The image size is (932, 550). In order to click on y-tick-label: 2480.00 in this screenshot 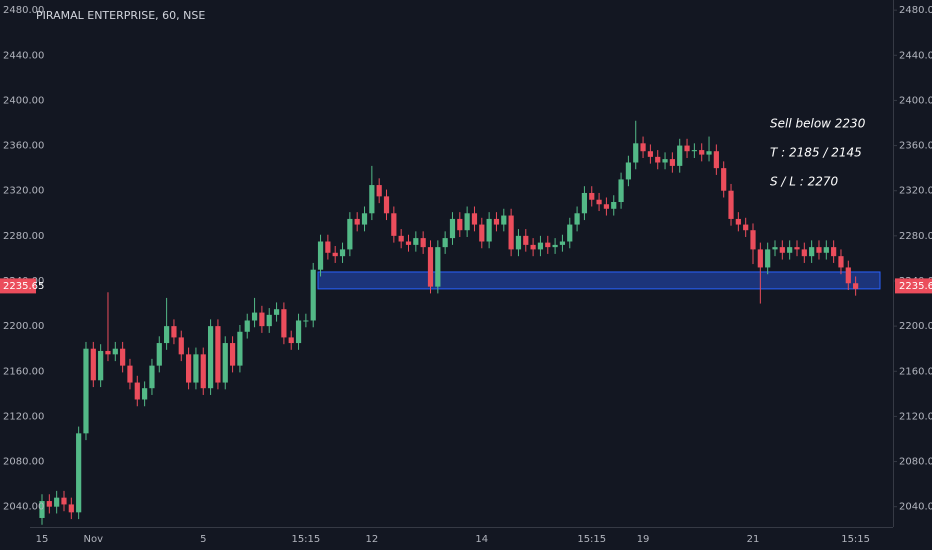, I will do `click(915, 10)`.